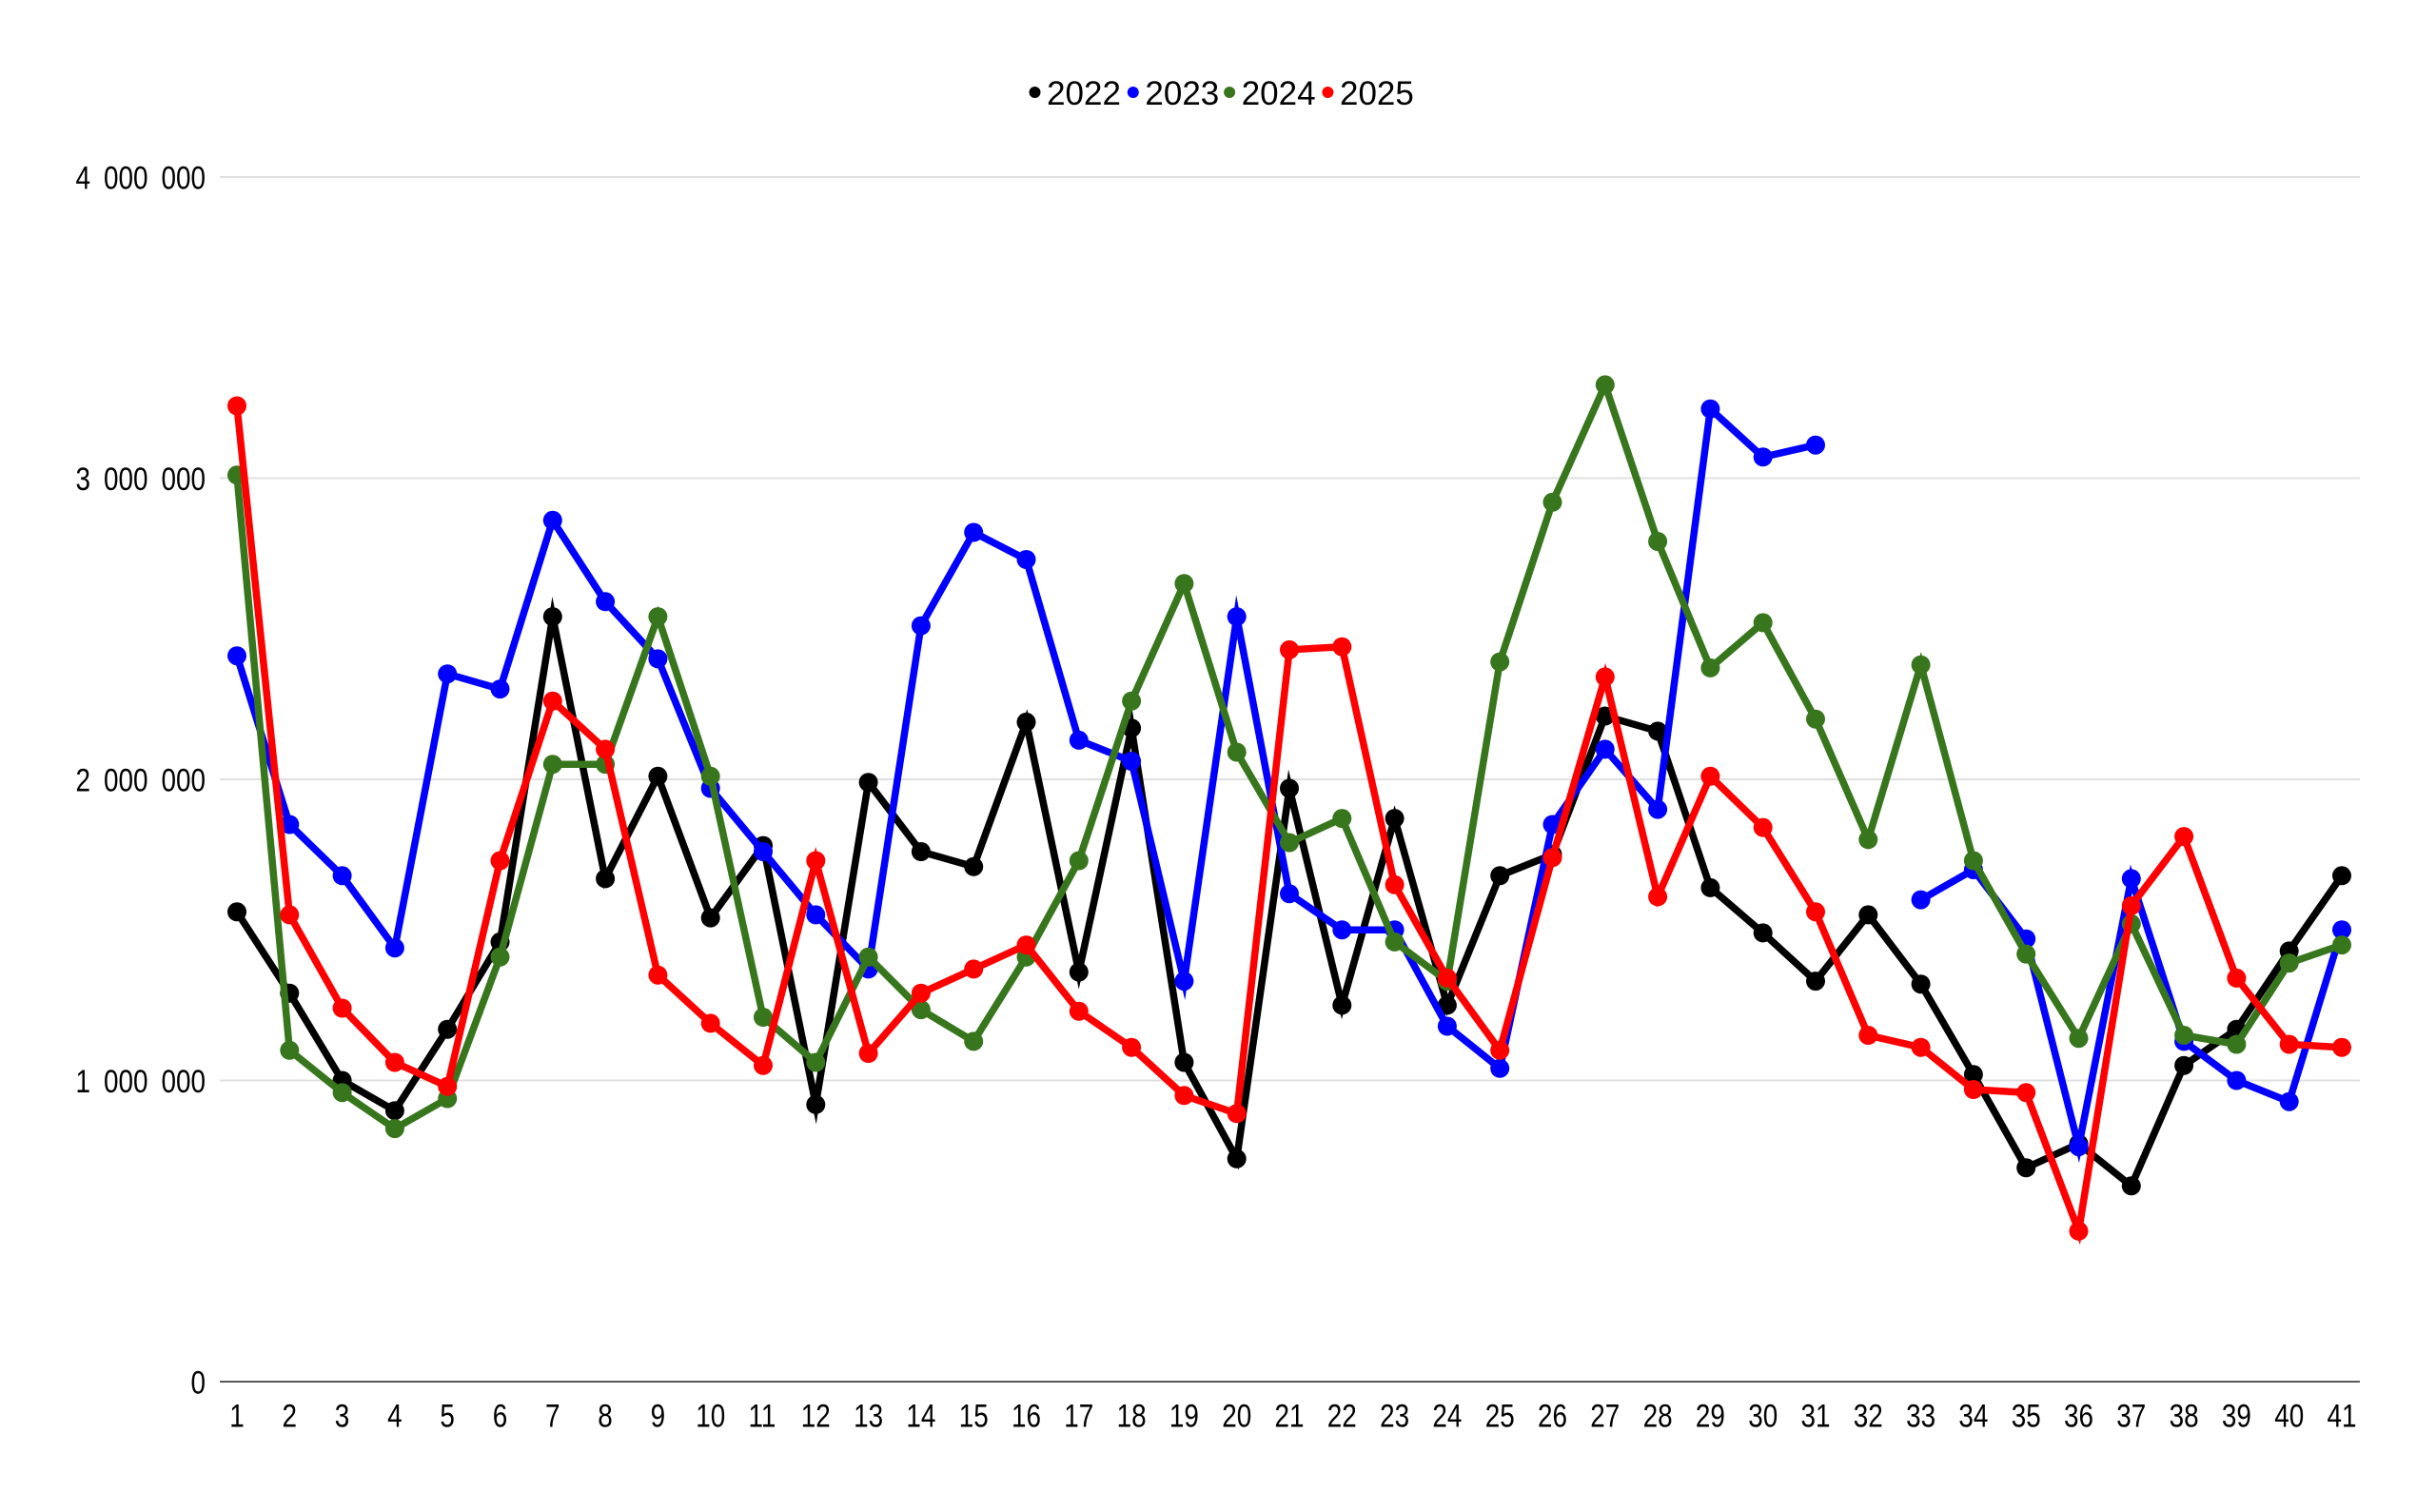  I want to click on svg-text: 17, so click(1078, 1416).